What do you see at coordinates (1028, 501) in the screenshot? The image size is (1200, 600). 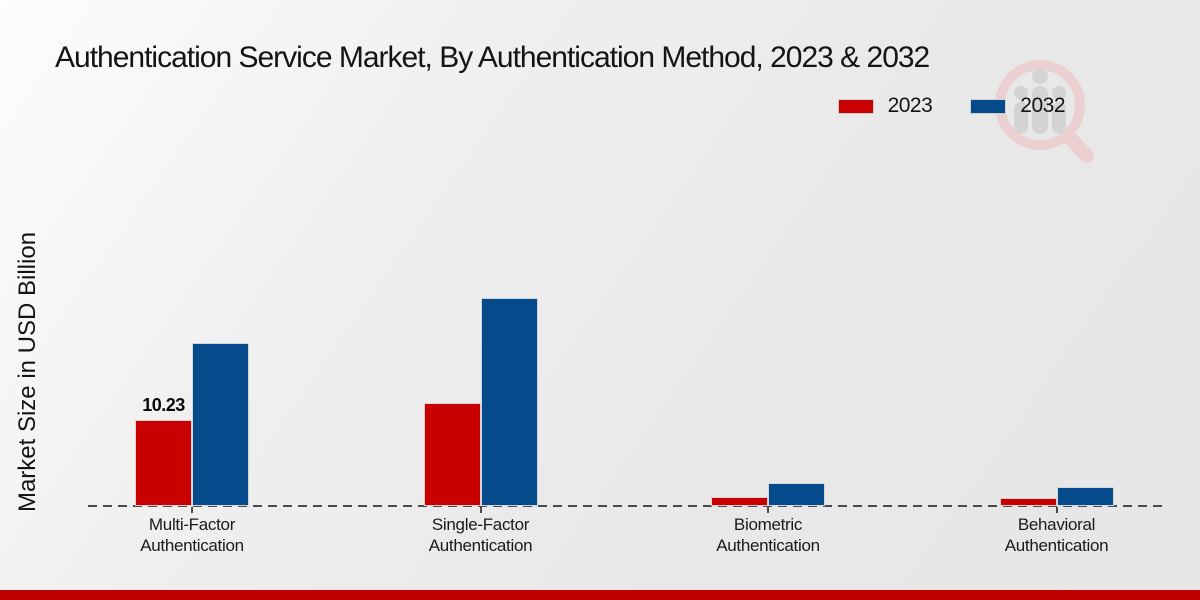 I see `bar-2023-behavioral` at bounding box center [1028, 501].